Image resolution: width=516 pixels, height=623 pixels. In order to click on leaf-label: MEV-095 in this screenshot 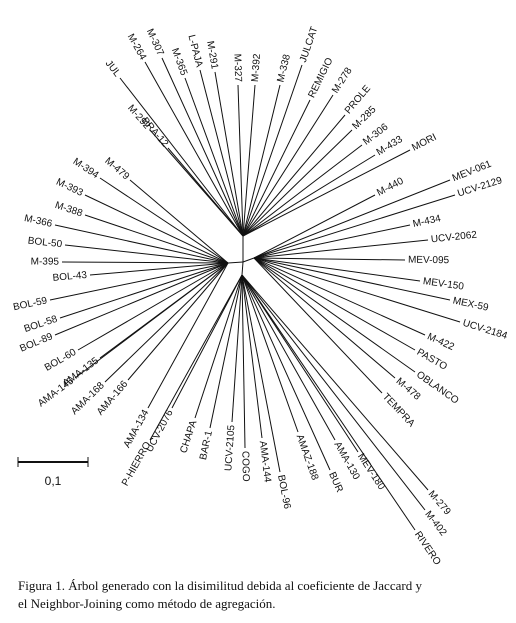, I will do `click(429, 261)`.